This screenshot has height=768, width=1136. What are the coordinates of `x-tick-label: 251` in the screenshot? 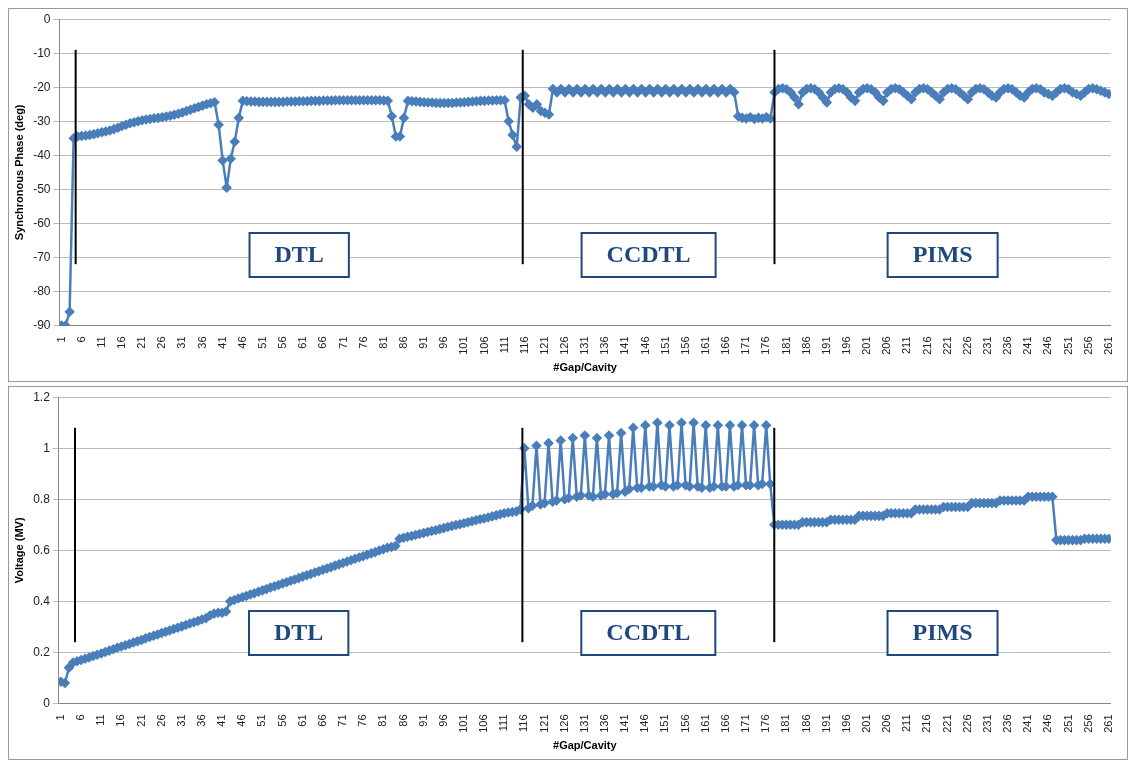 It's located at (1067, 345).